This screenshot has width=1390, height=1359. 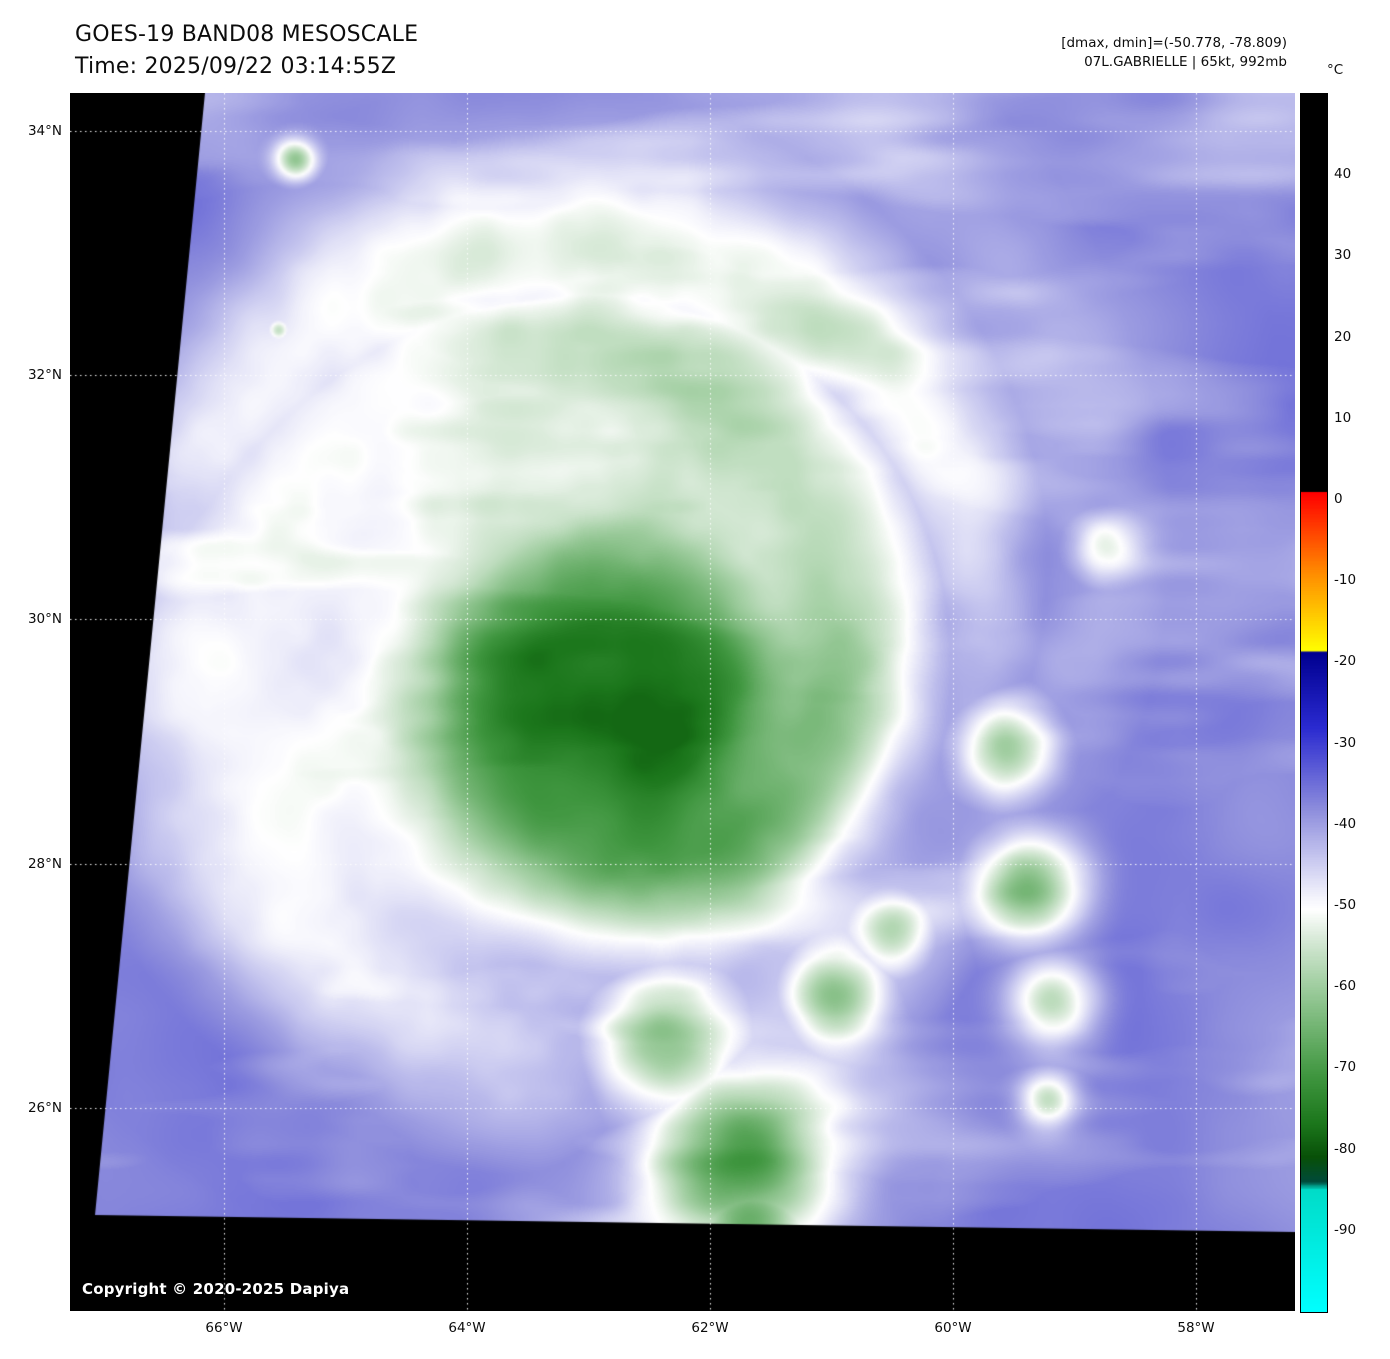 What do you see at coordinates (1345, 905) in the screenshot?
I see `colorbar-tick-label: -50` at bounding box center [1345, 905].